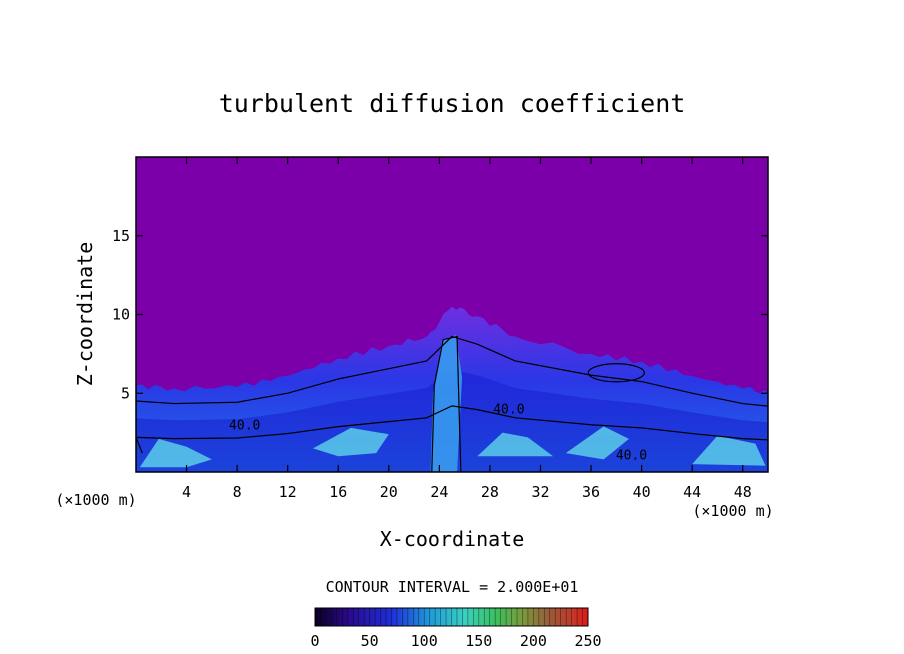 This screenshot has width=904, height=654. Describe the element at coordinates (642, 492) in the screenshot. I see `x-tick-label: 40` at that location.